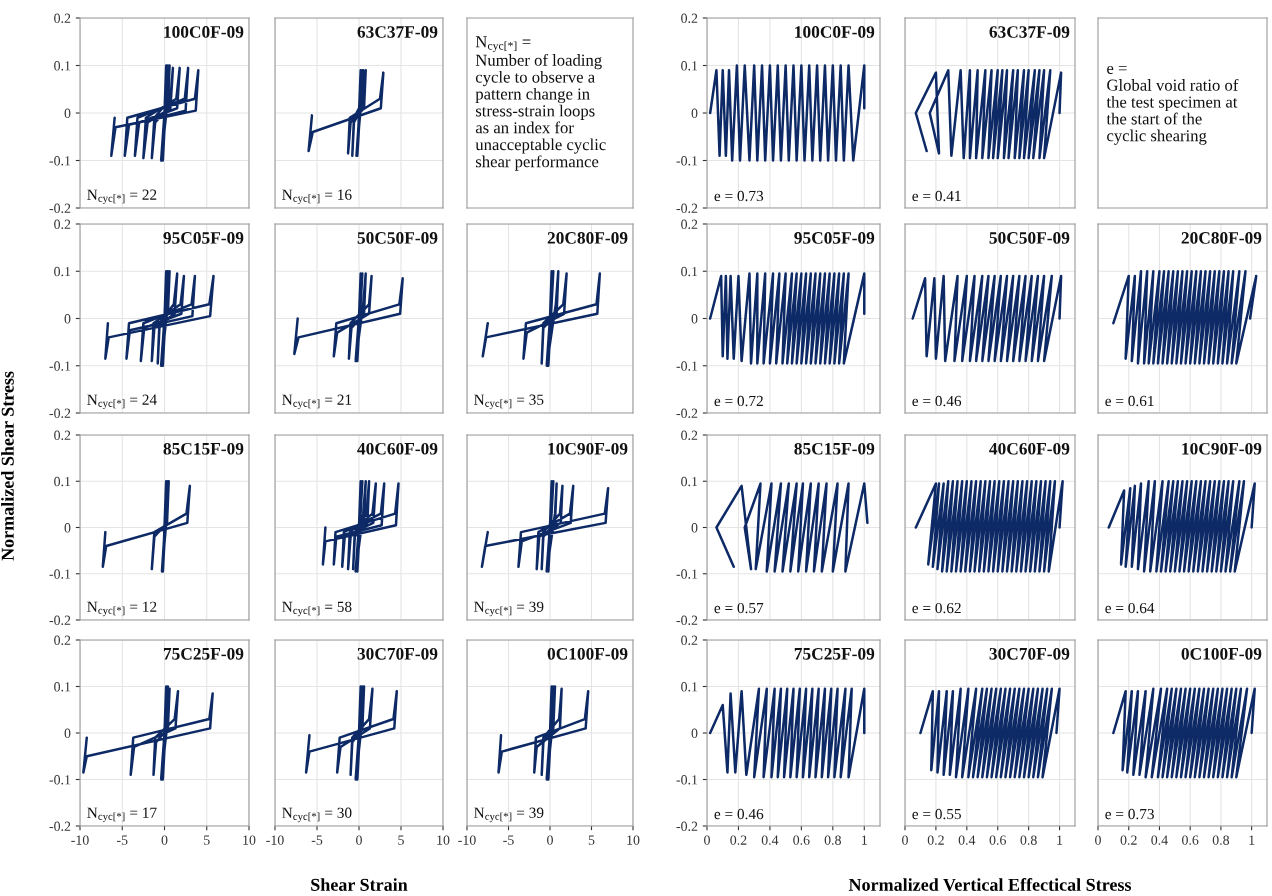 This screenshot has height=896, width=1272. I want to click on annotation: e = 0.72, so click(738, 401).